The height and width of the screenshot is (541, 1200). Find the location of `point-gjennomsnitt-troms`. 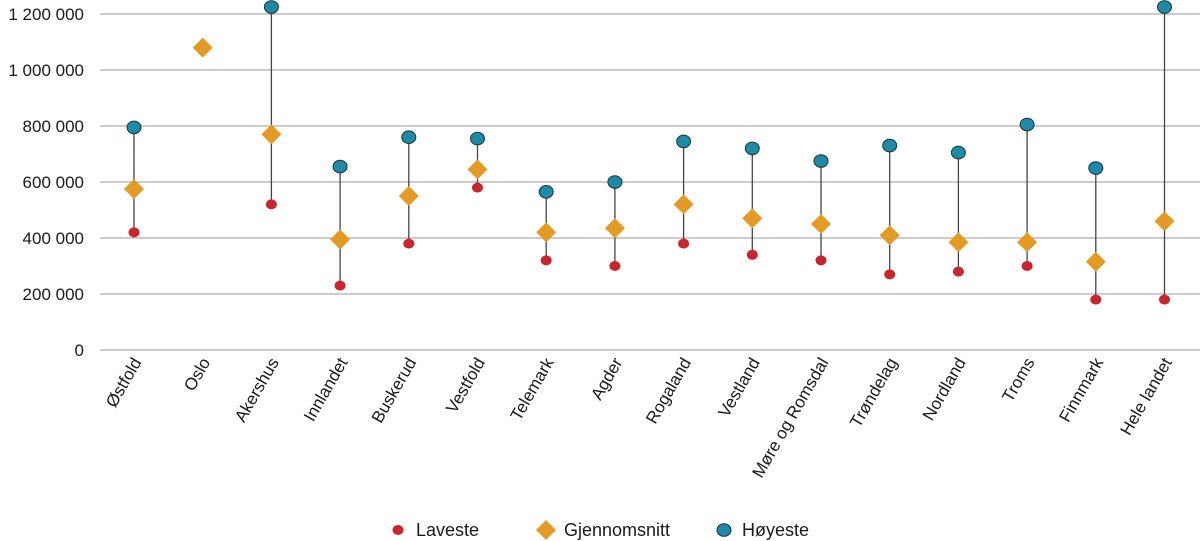

point-gjennomsnitt-troms is located at coordinates (1027, 242).